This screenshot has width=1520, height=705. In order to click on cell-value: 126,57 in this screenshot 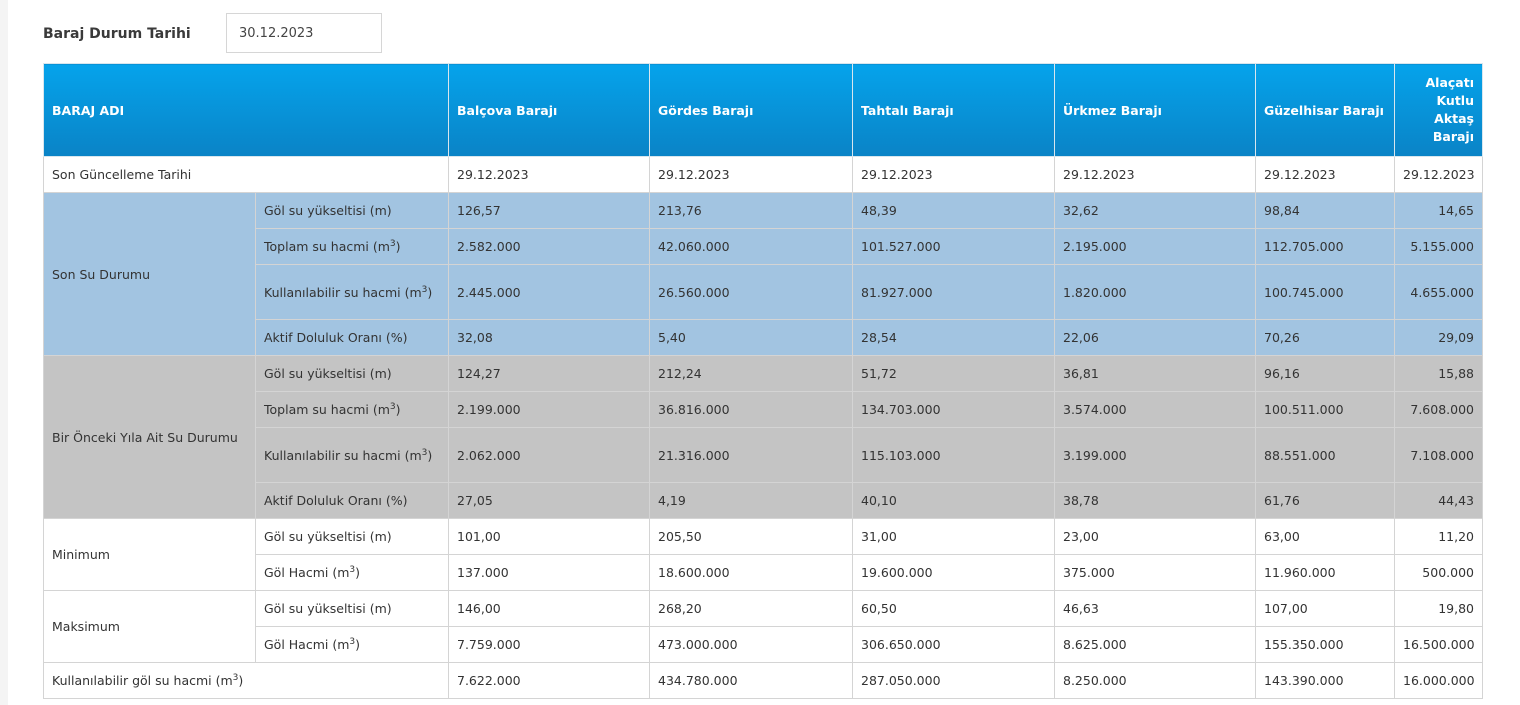, I will do `click(549, 210)`.